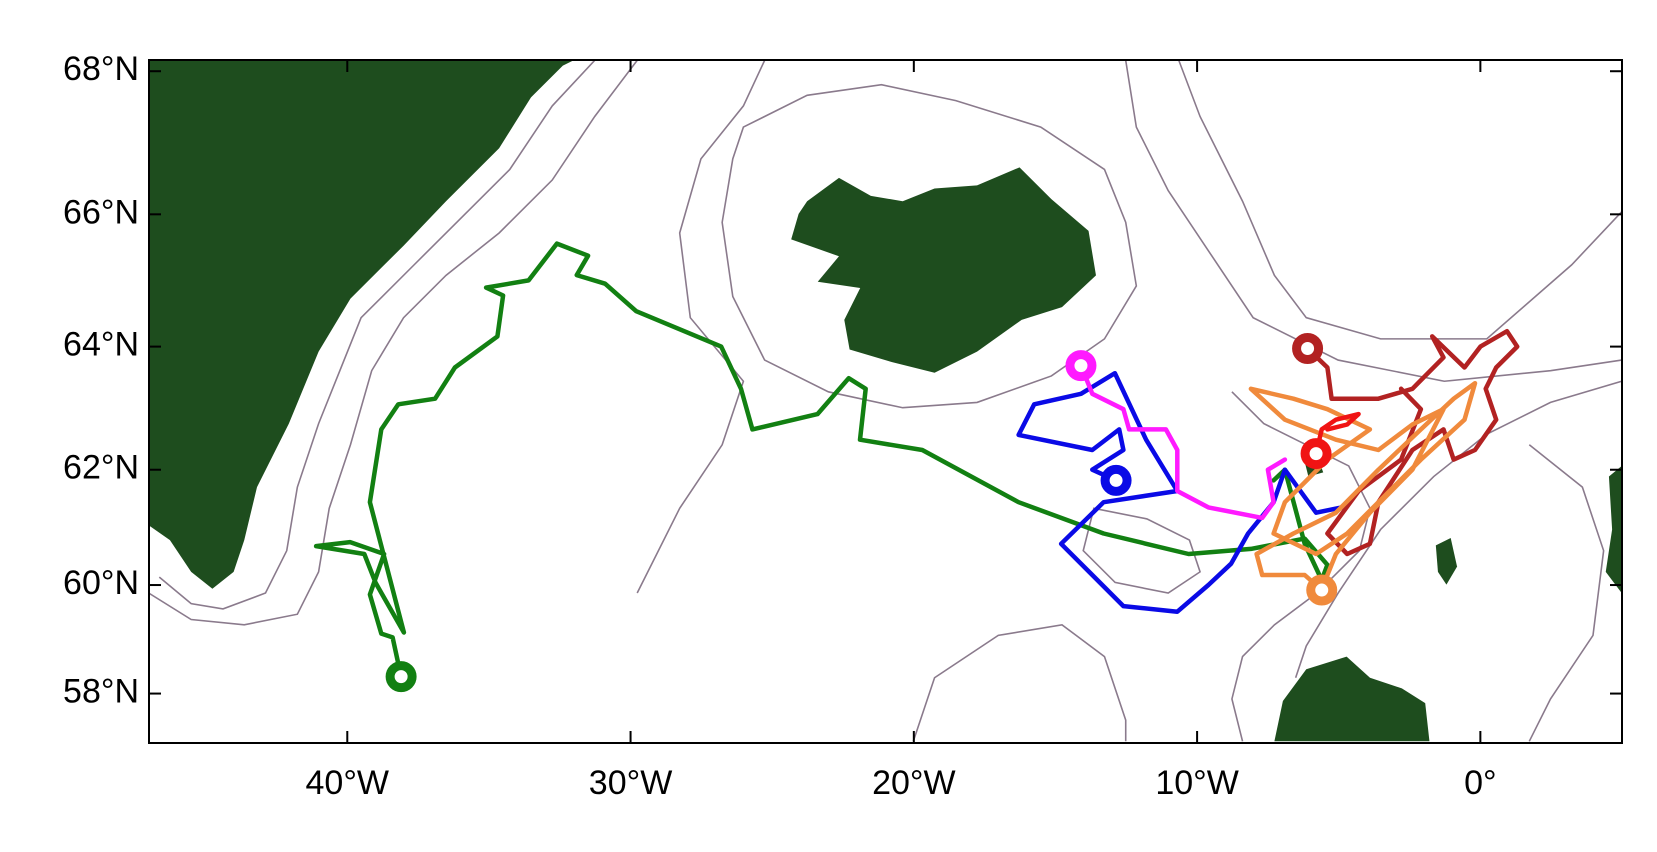 This screenshot has width=1657, height=852. What do you see at coordinates (348, 783) in the screenshot?
I see `x-tick-label: 40°W` at bounding box center [348, 783].